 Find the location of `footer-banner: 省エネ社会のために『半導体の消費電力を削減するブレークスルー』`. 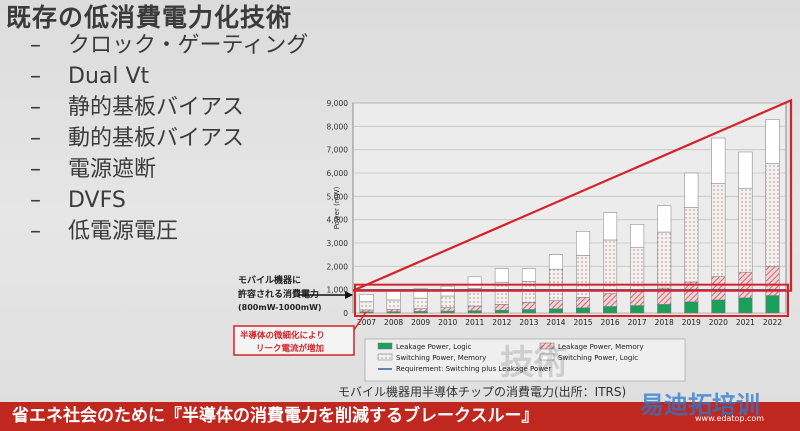

footer-banner: 省エネ社会のために『半導体の消費電力を削減するブレークスルー』 is located at coordinates (400, 416).